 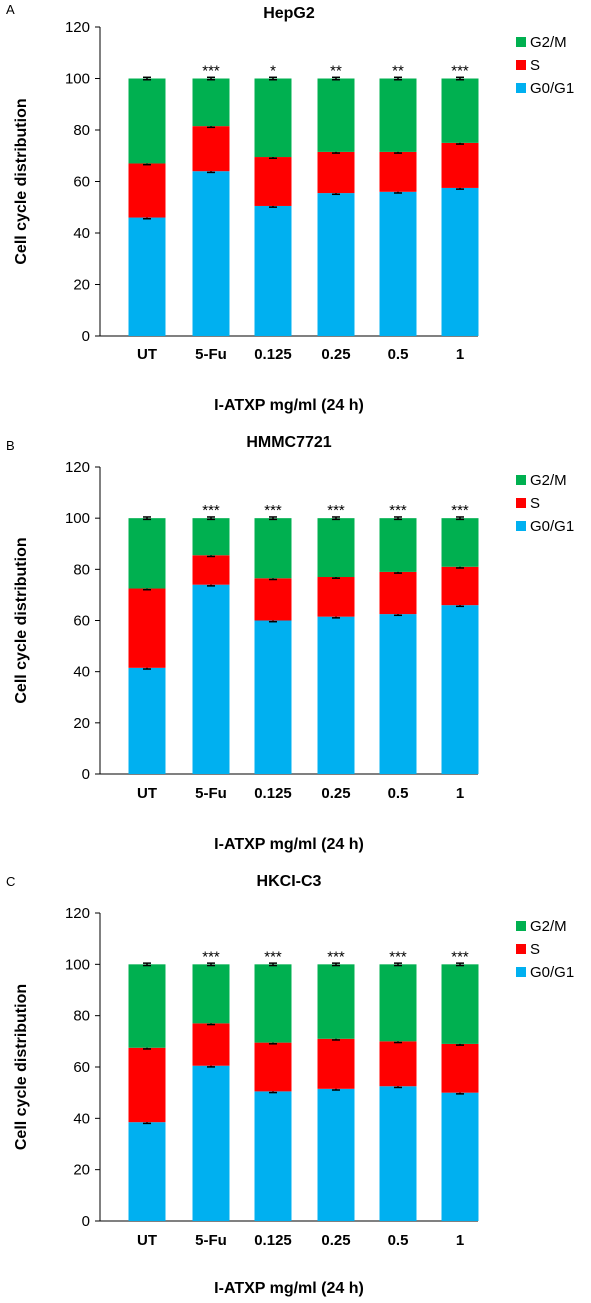 What do you see at coordinates (10, 881) in the screenshot?
I see `panel-letter: C` at bounding box center [10, 881].